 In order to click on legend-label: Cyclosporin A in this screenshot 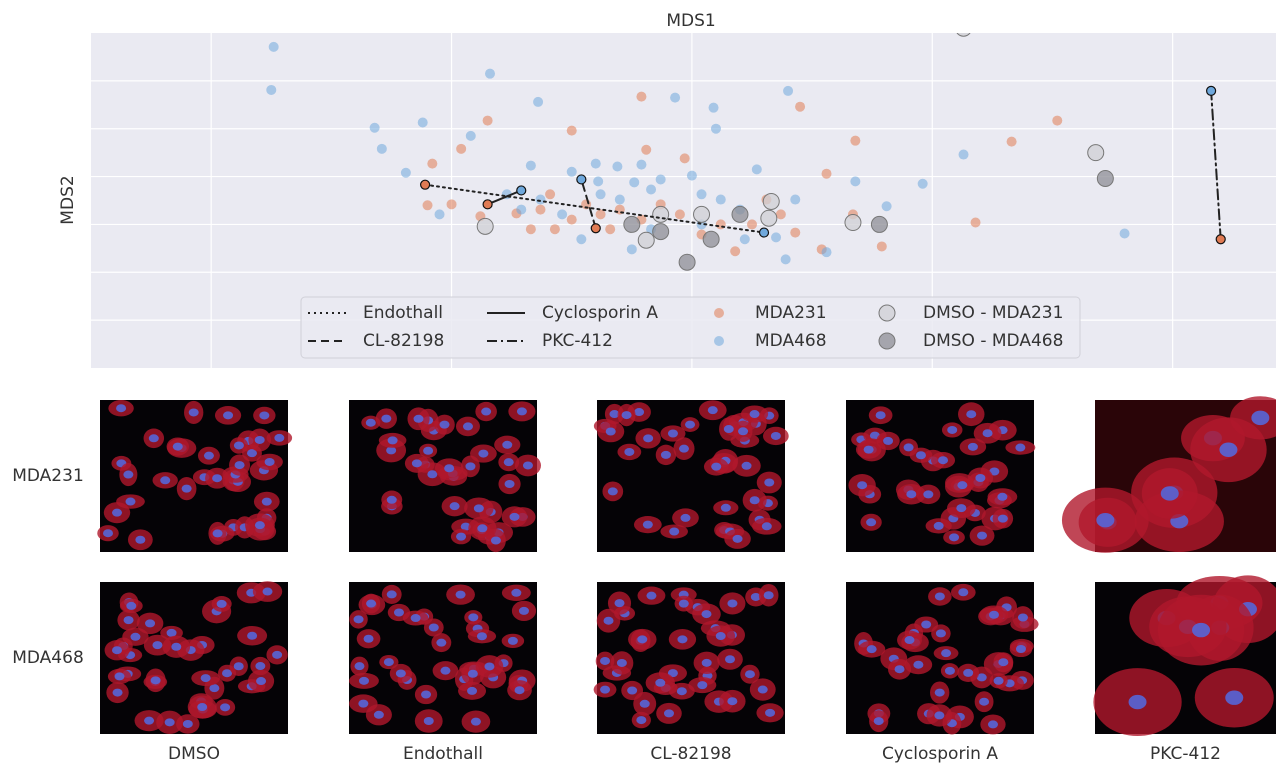, I will do `click(600, 313)`.